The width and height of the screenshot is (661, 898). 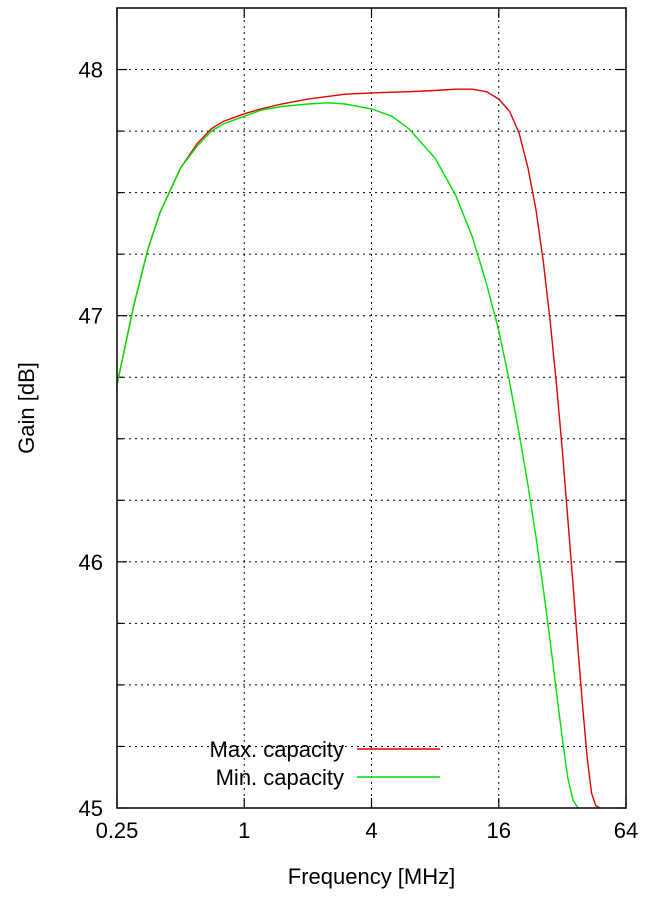 I want to click on x-tick-label: 64, so click(x=626, y=830).